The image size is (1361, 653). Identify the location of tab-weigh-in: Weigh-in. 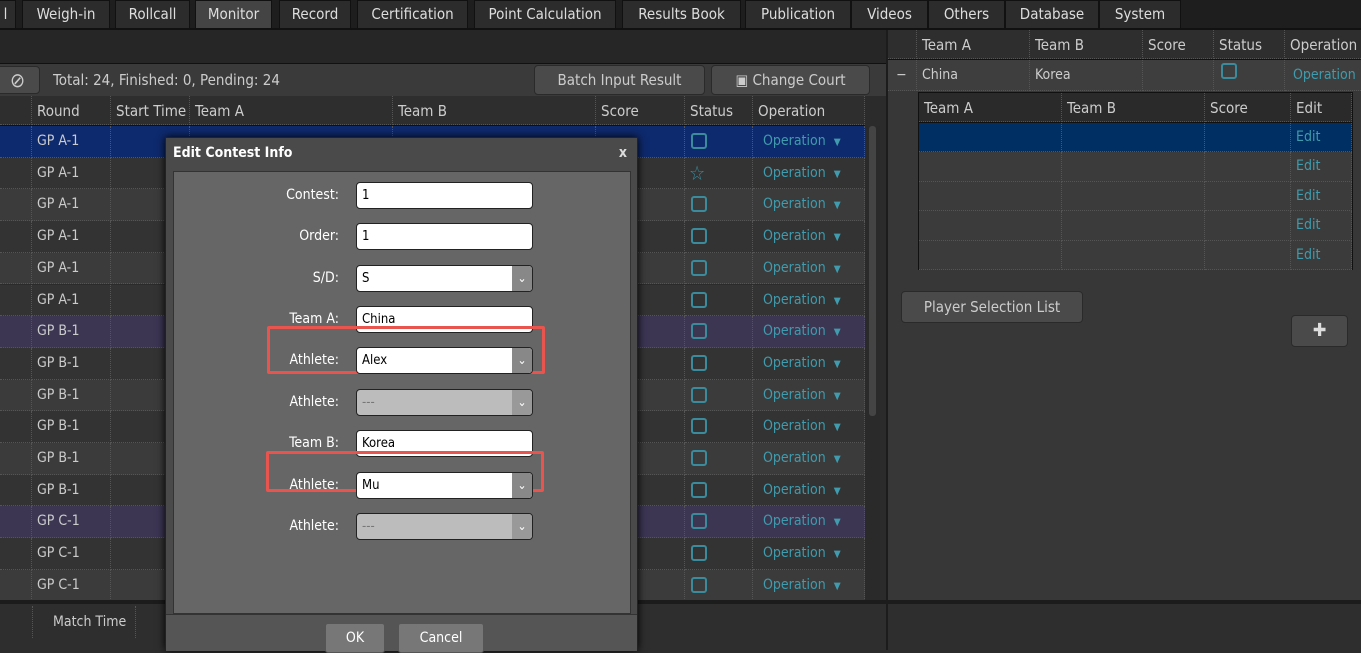
(66, 14).